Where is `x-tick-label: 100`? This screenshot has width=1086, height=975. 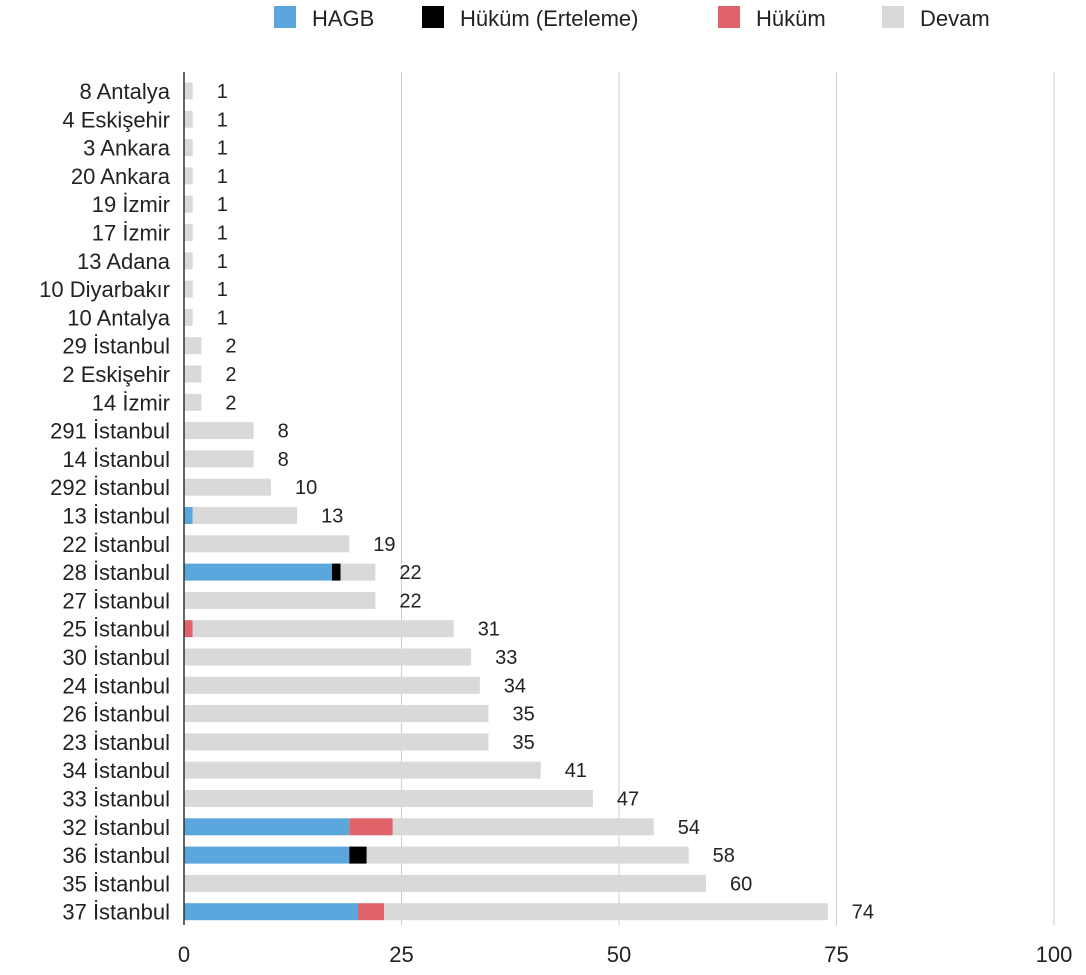 x-tick-label: 100 is located at coordinates (1054, 954).